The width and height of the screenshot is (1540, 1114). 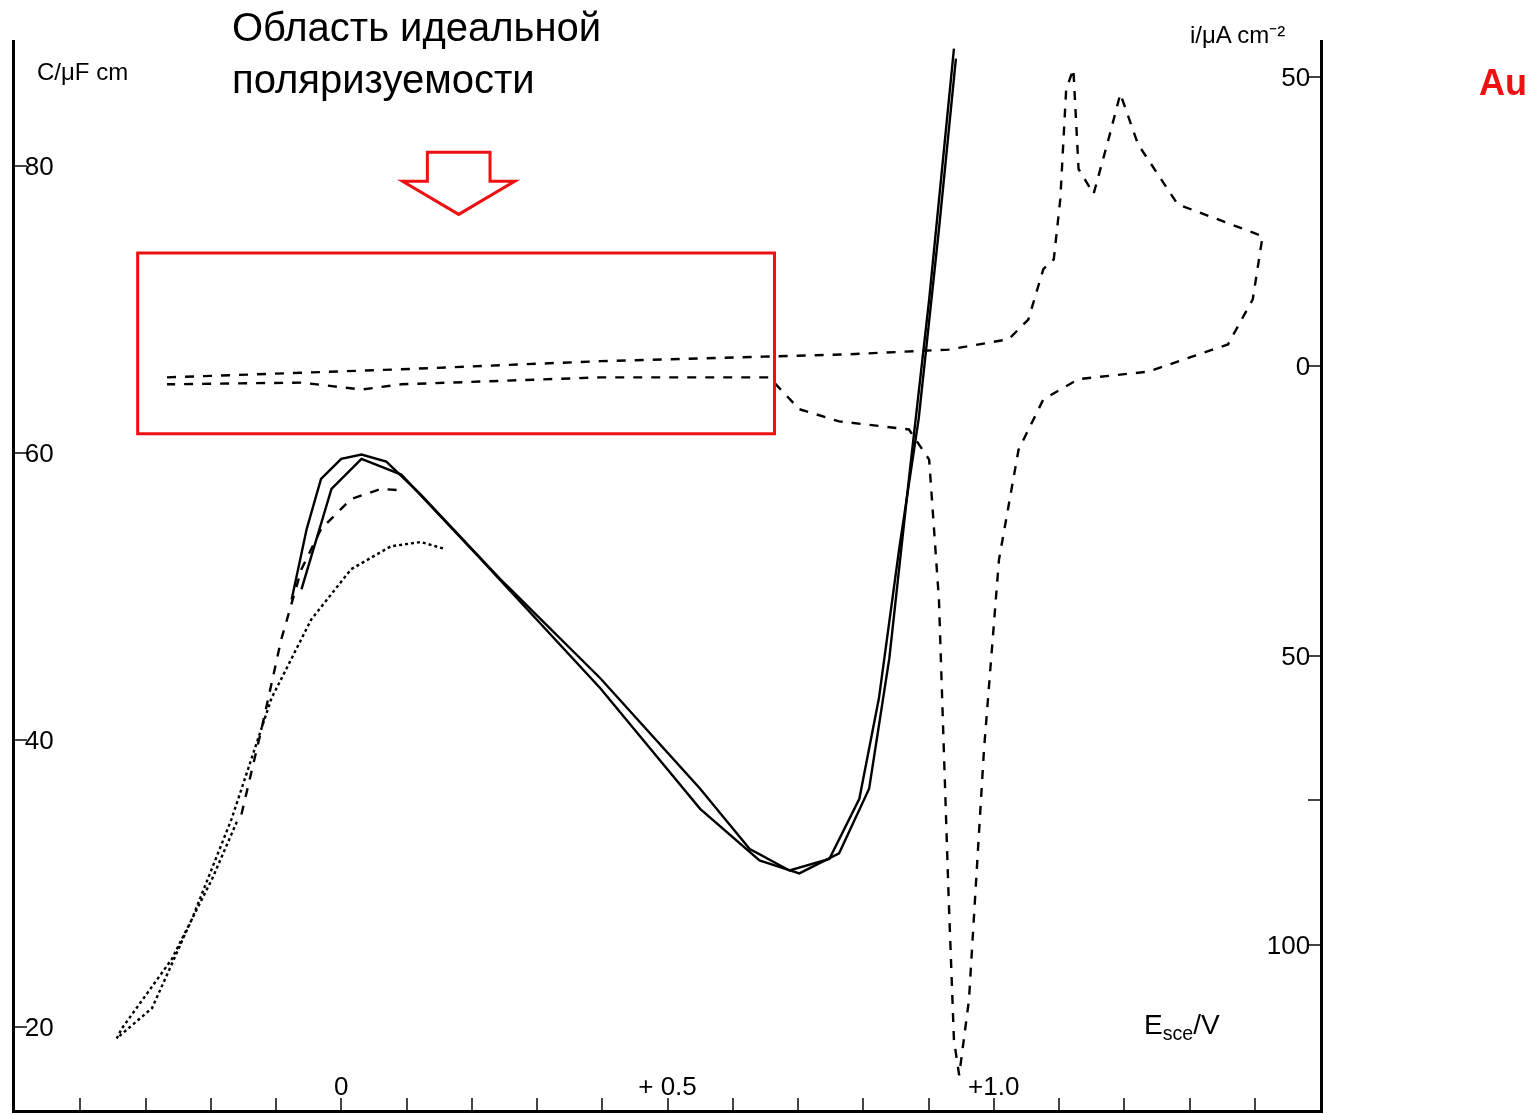 I want to click on y-tick-label: 40, so click(x=39, y=740).